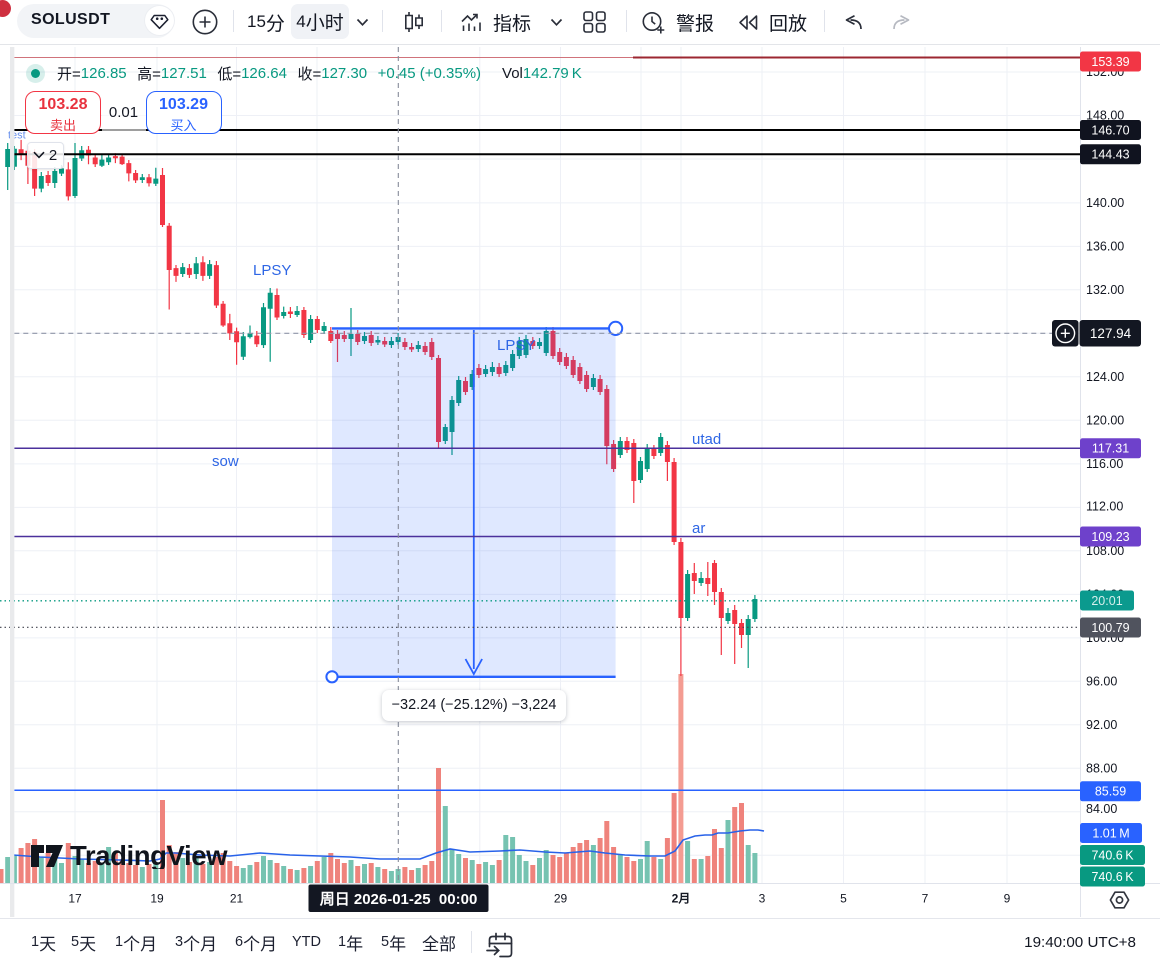 This screenshot has width=1160, height=964. Describe the element at coordinates (681, 899) in the screenshot. I see `svg-text: 2月` at that location.